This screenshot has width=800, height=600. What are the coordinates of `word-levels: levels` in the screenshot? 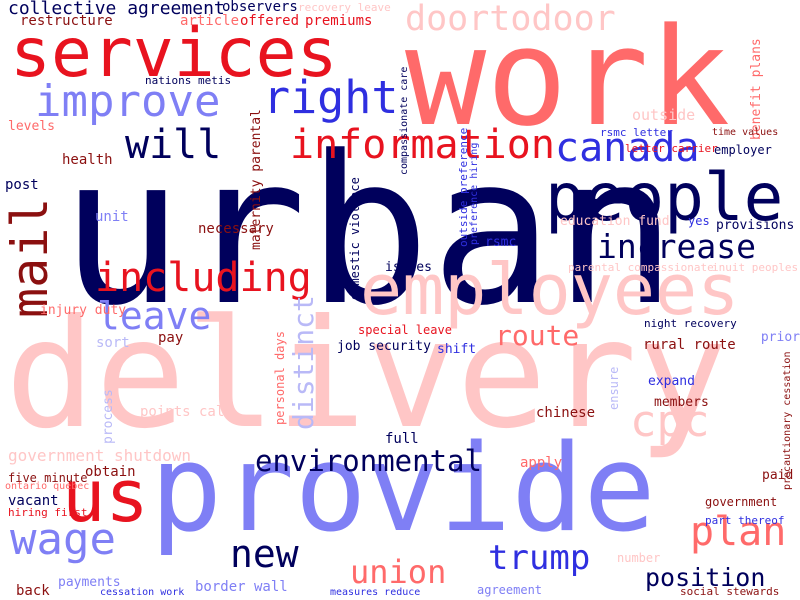 It's located at (31, 126).